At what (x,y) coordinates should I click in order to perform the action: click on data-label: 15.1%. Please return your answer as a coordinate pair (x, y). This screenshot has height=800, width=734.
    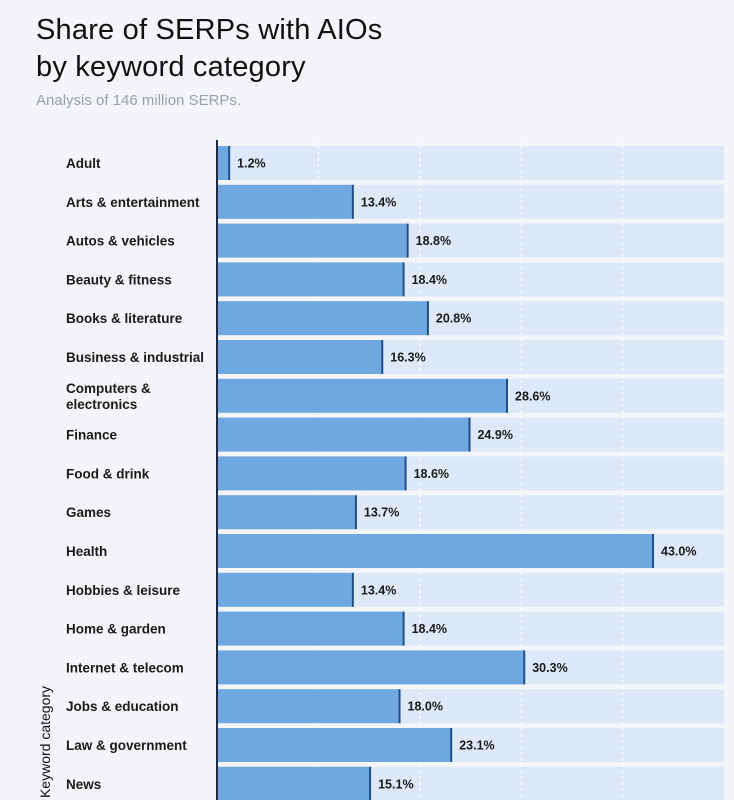
    Looking at the image, I should click on (395, 784).